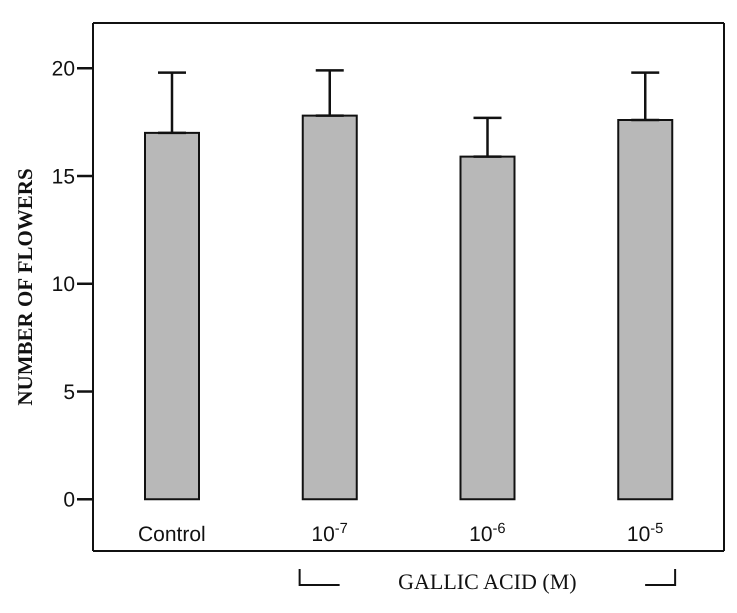 Image resolution: width=737 pixels, height=613 pixels. I want to click on y-tick-label: 10, so click(63, 284).